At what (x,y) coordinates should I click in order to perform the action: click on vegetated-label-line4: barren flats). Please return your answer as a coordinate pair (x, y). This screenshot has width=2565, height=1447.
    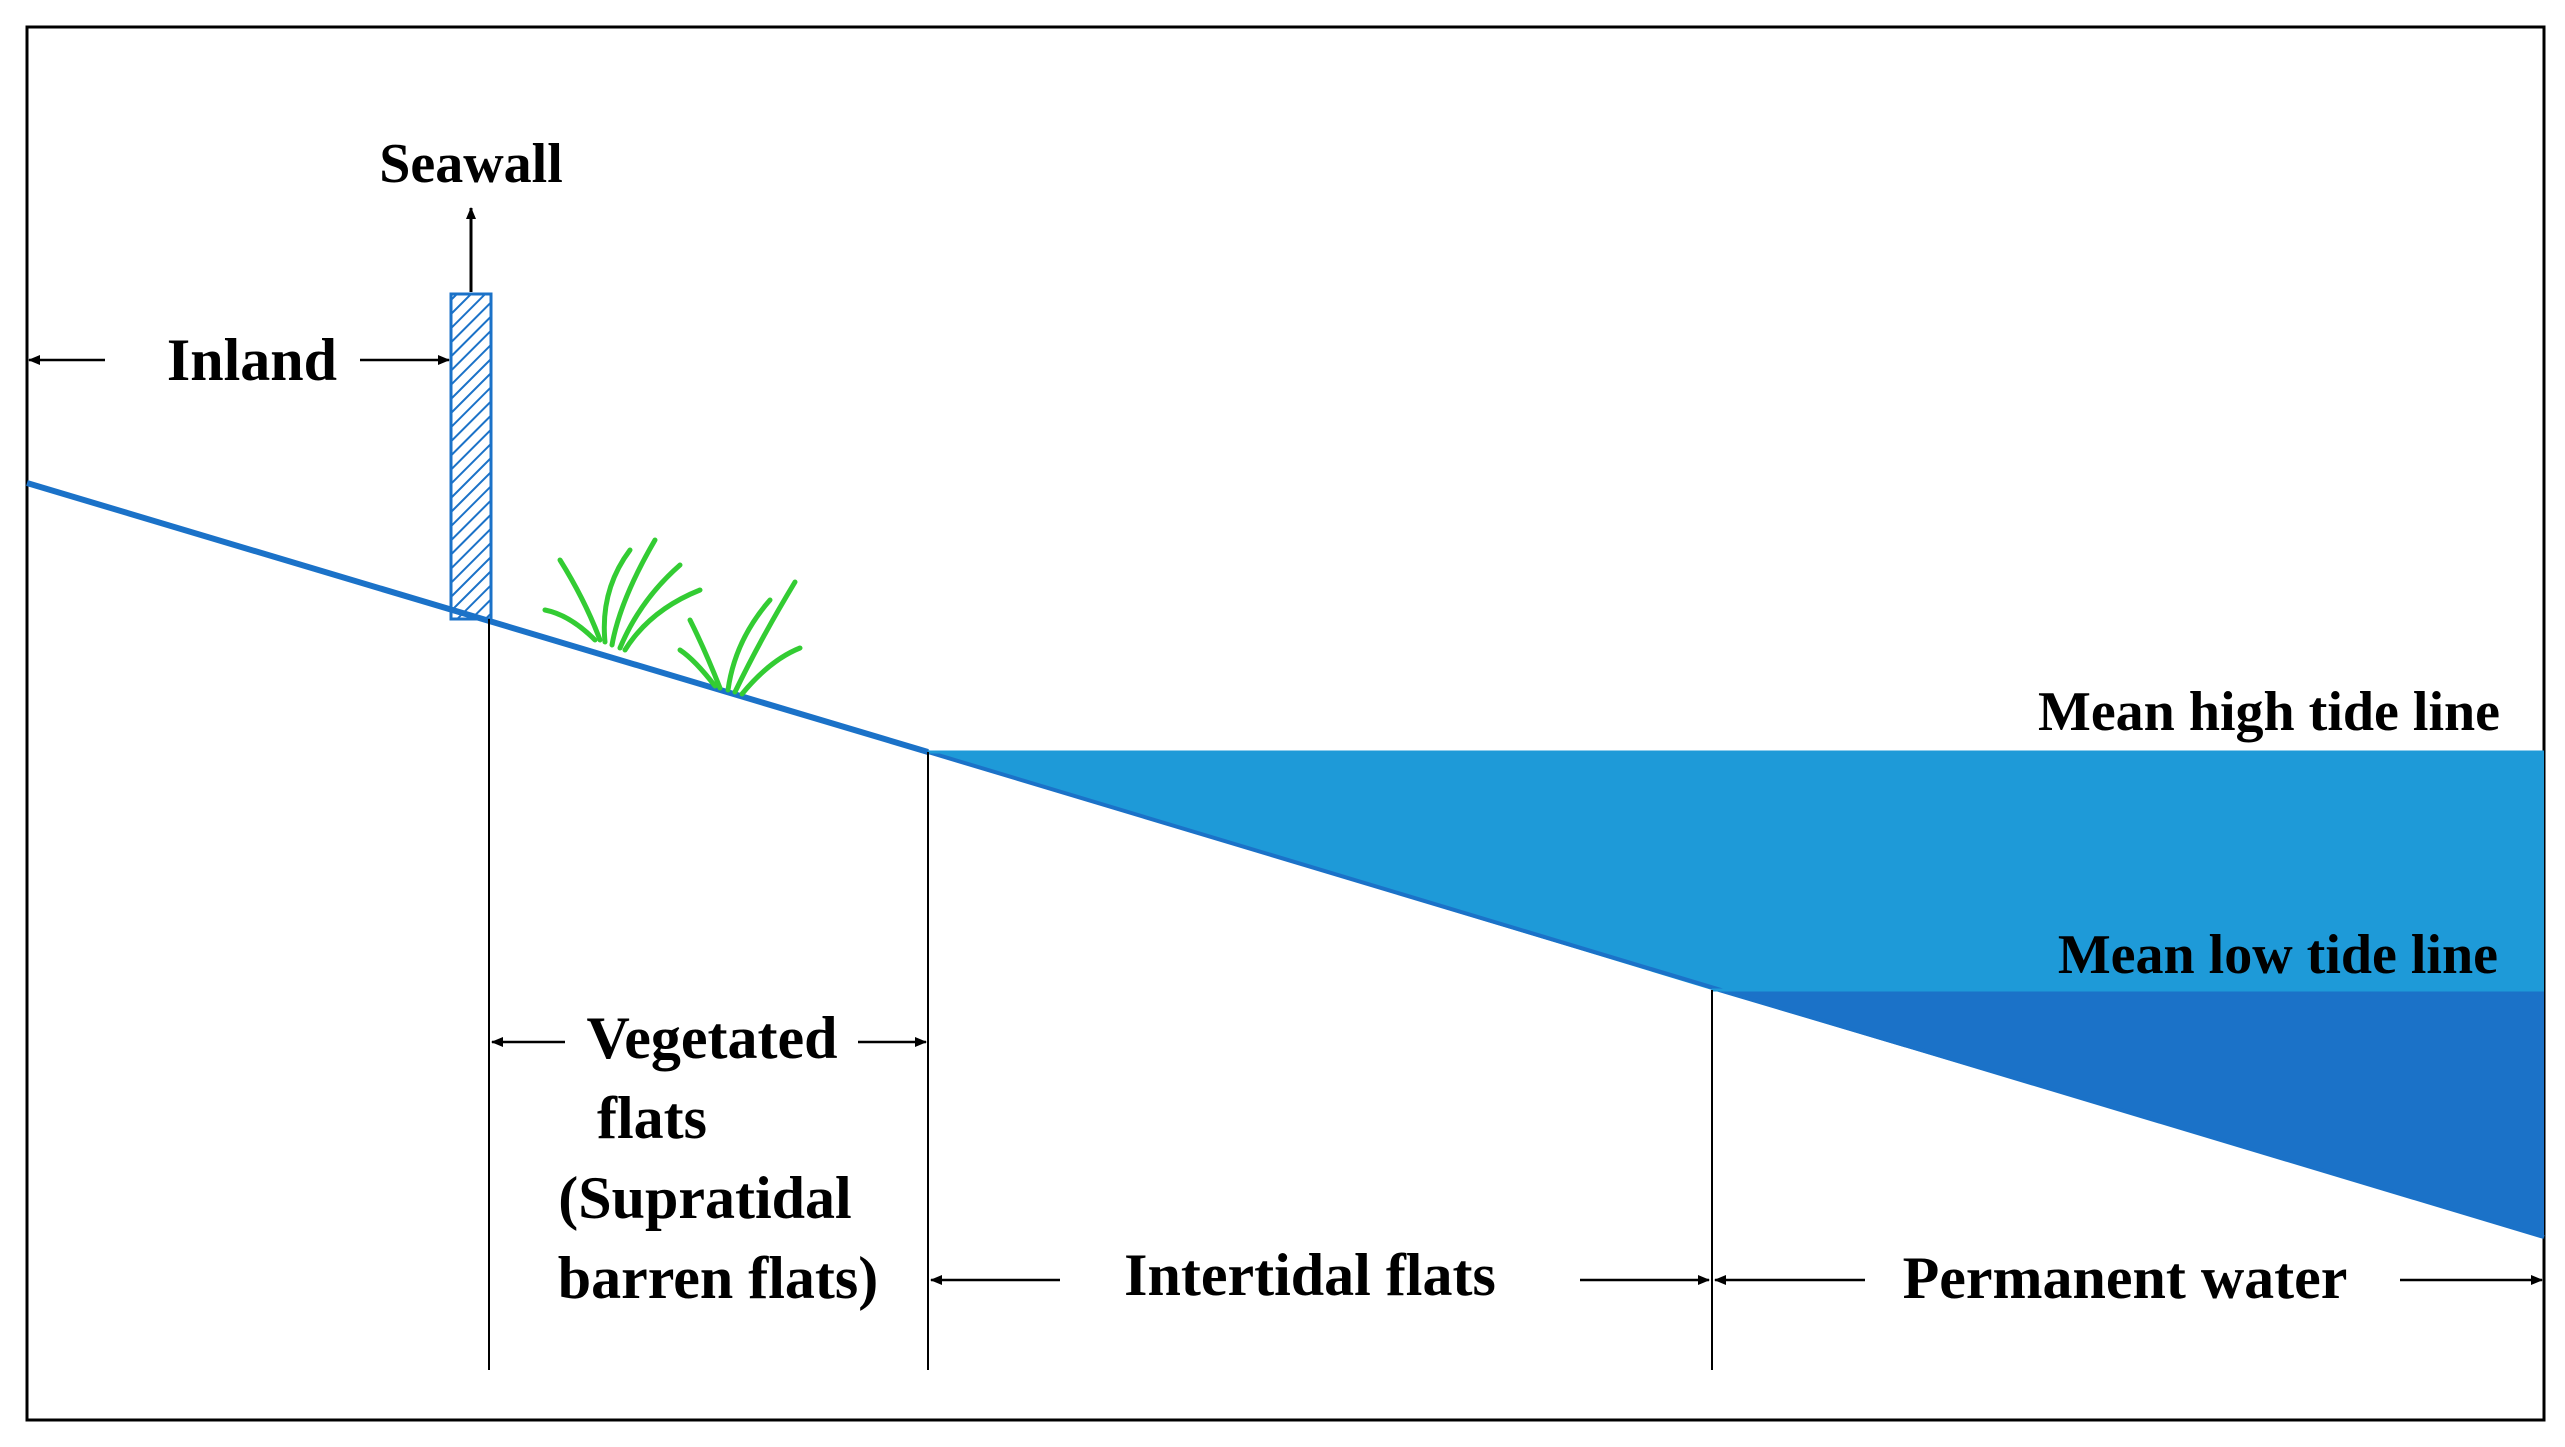
    Looking at the image, I should click on (718, 1278).